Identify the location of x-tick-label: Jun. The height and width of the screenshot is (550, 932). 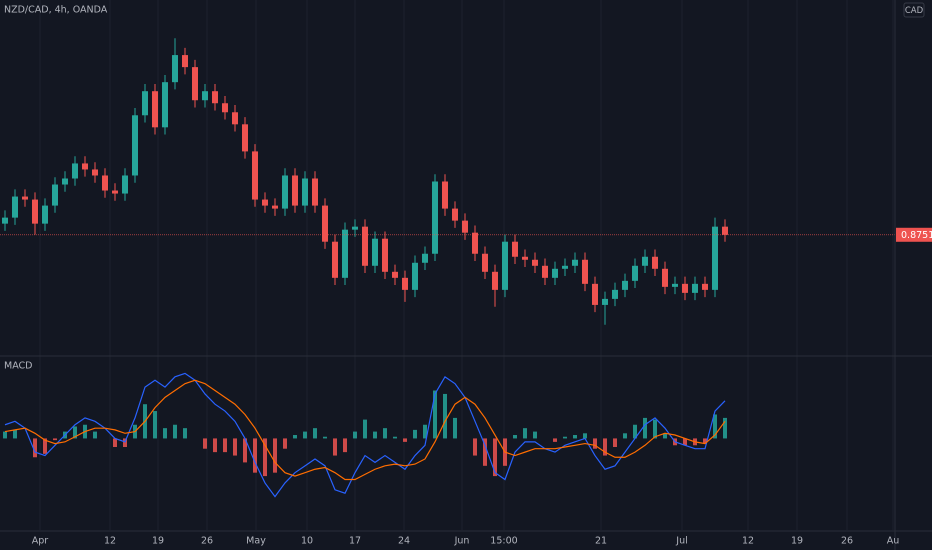
(462, 541).